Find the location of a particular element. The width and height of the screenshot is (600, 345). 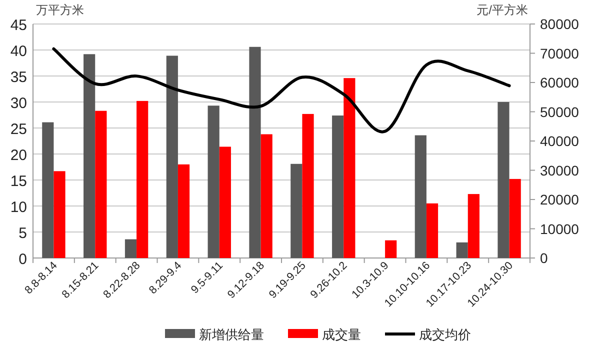

y2-axis-title: 元/平方米 is located at coordinates (502, 10).